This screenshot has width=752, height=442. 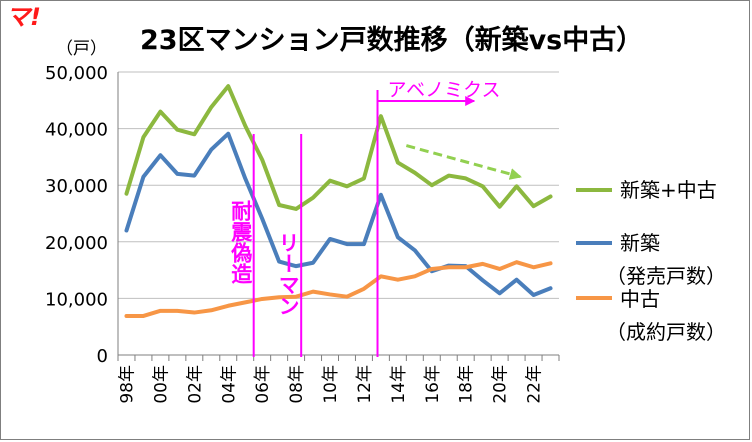 What do you see at coordinates (594, 190) in the screenshot?
I see `legend-swatch-total` at bounding box center [594, 190].